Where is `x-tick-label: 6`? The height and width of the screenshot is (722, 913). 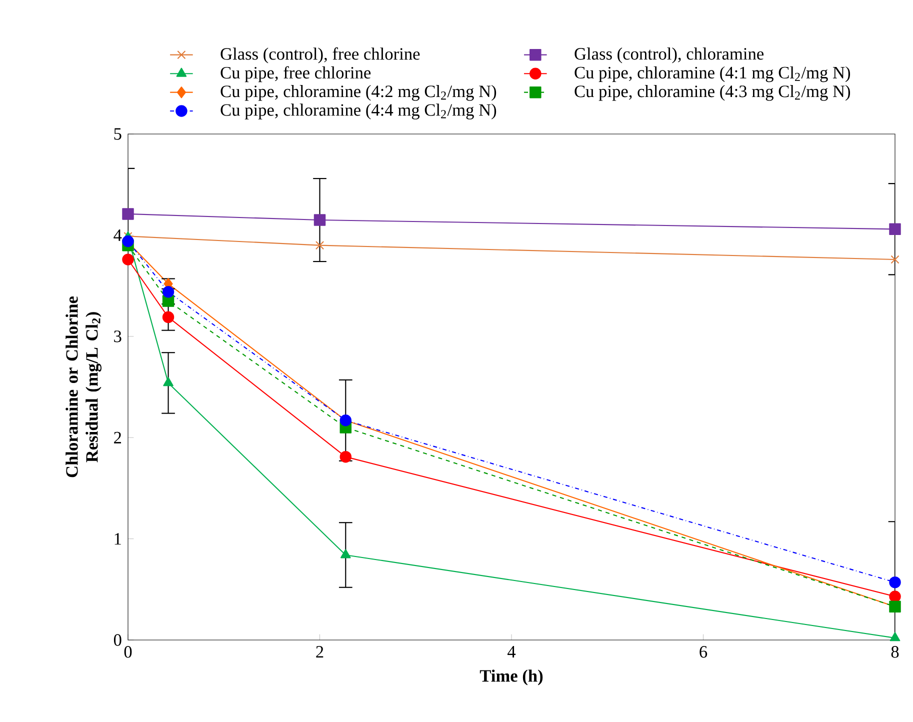 x-tick-label: 6 is located at coordinates (704, 652).